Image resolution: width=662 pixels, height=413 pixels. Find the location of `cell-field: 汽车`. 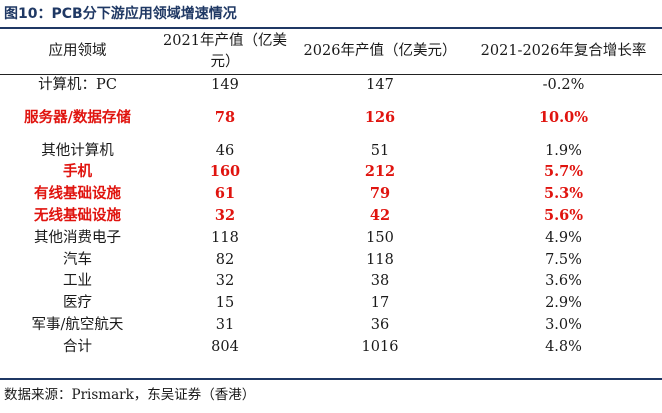

cell-field: 汽车 is located at coordinates (77, 259).